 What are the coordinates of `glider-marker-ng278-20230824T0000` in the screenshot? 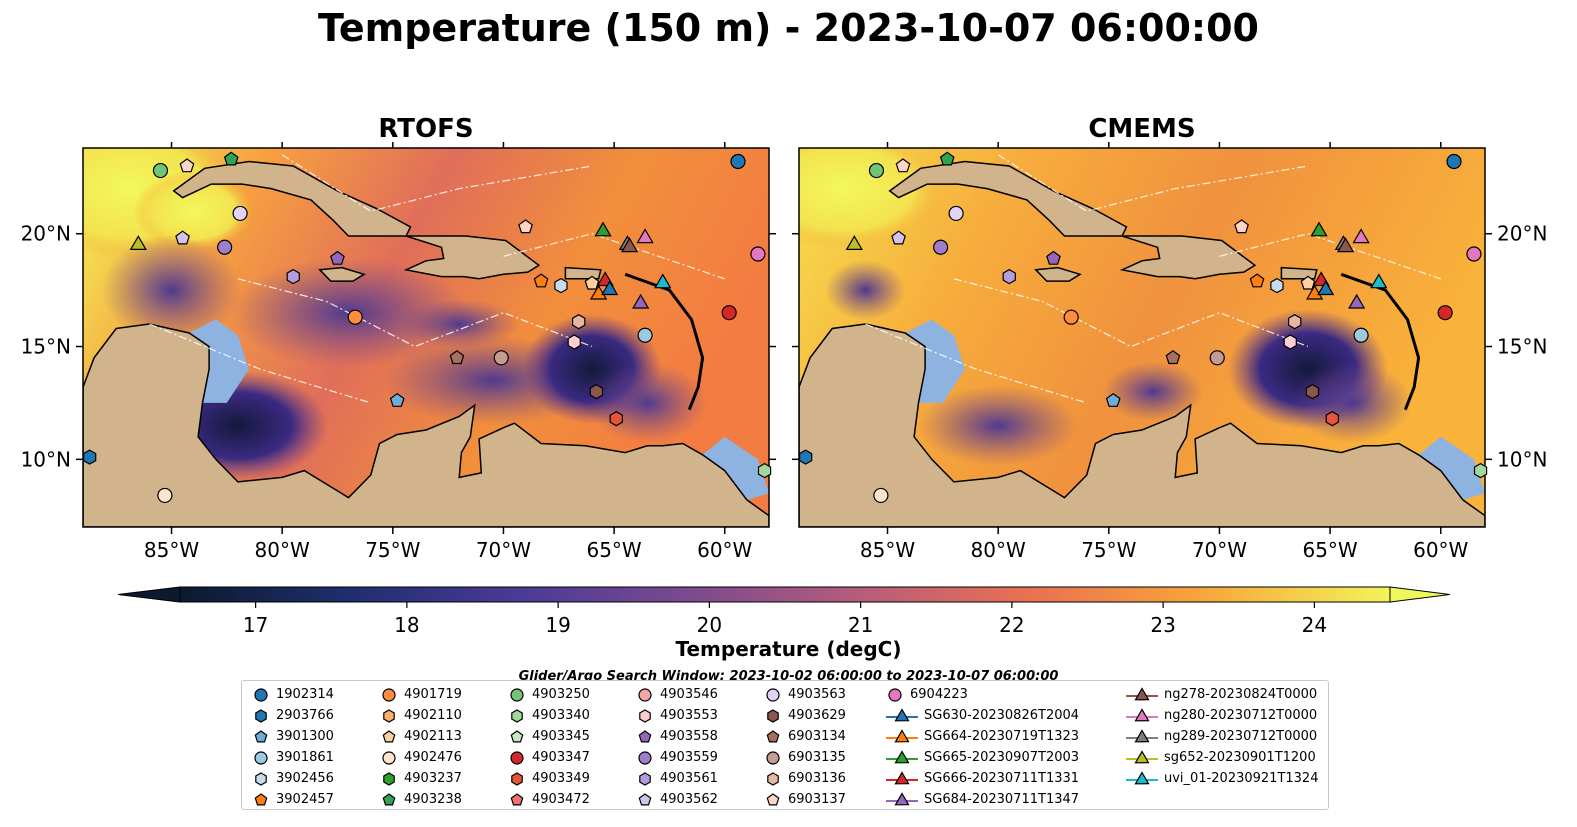 It's located at (629, 245).